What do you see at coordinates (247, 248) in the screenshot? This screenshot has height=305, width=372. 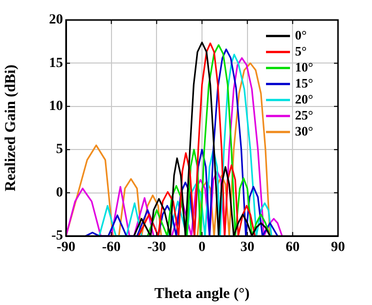 I see `x-tick-label: 30` at bounding box center [247, 248].